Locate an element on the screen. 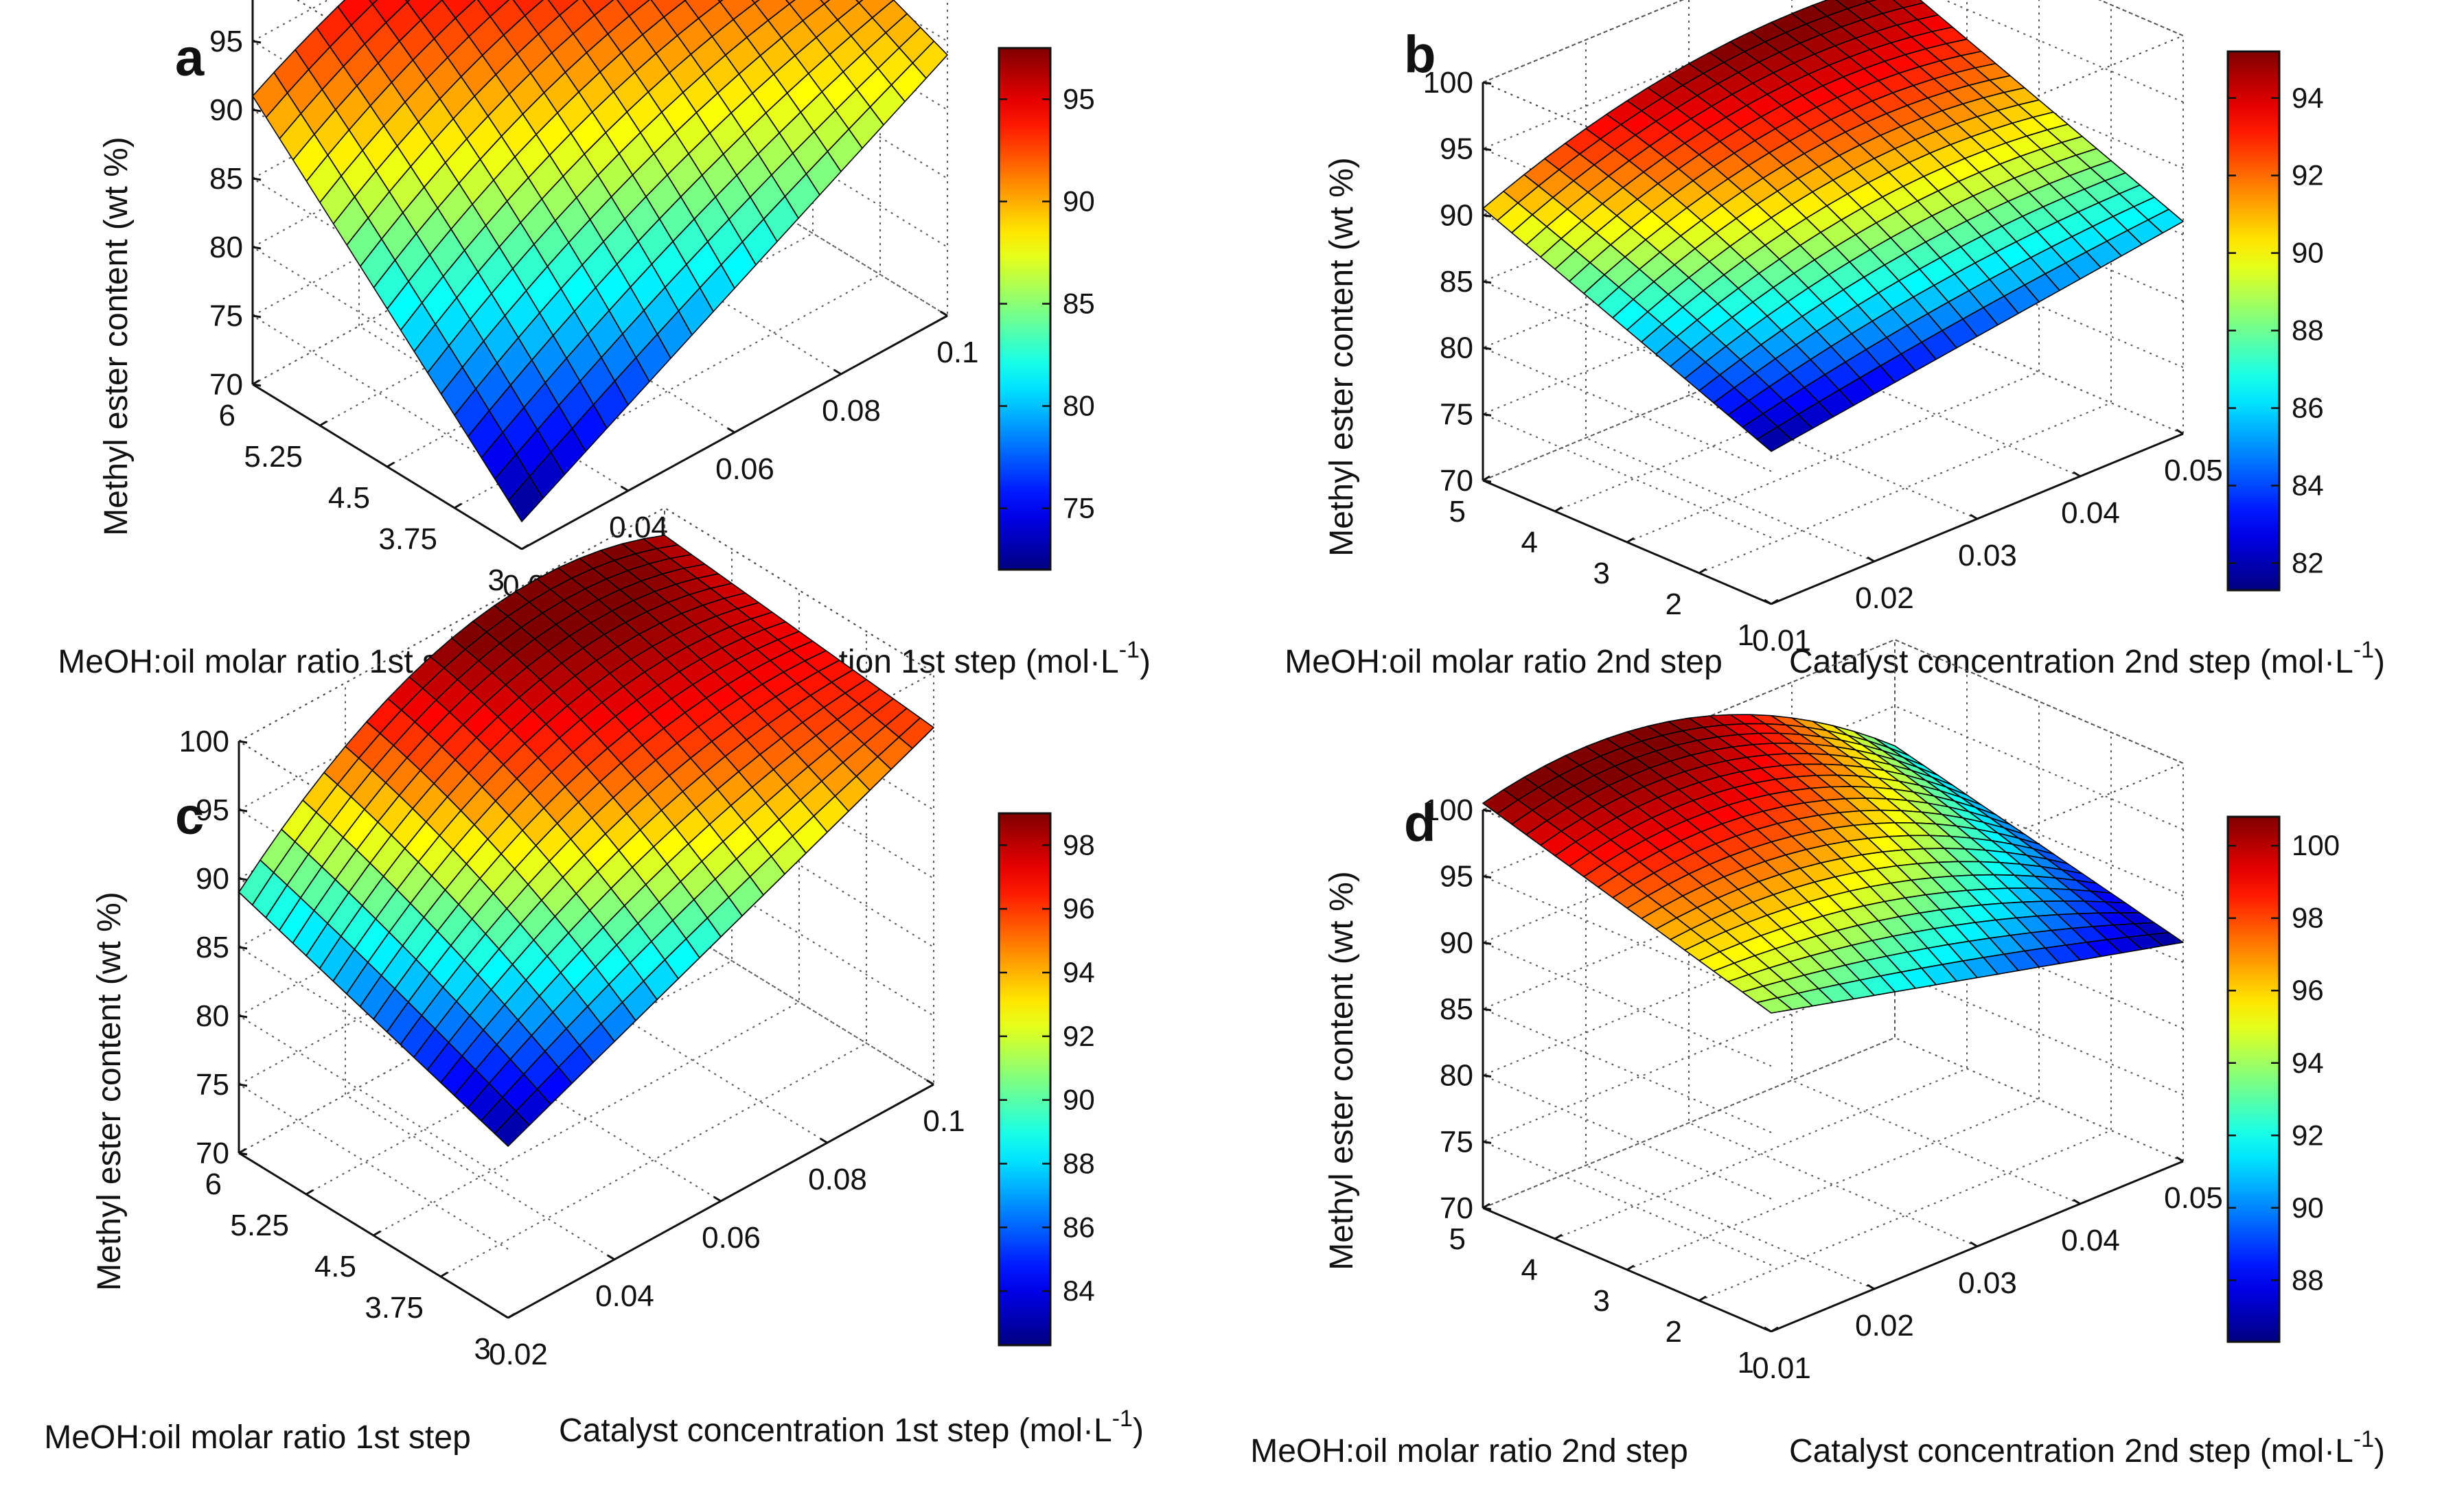 The height and width of the screenshot is (1512, 2442). y-tick-label: 5.25 is located at coordinates (273, 457).